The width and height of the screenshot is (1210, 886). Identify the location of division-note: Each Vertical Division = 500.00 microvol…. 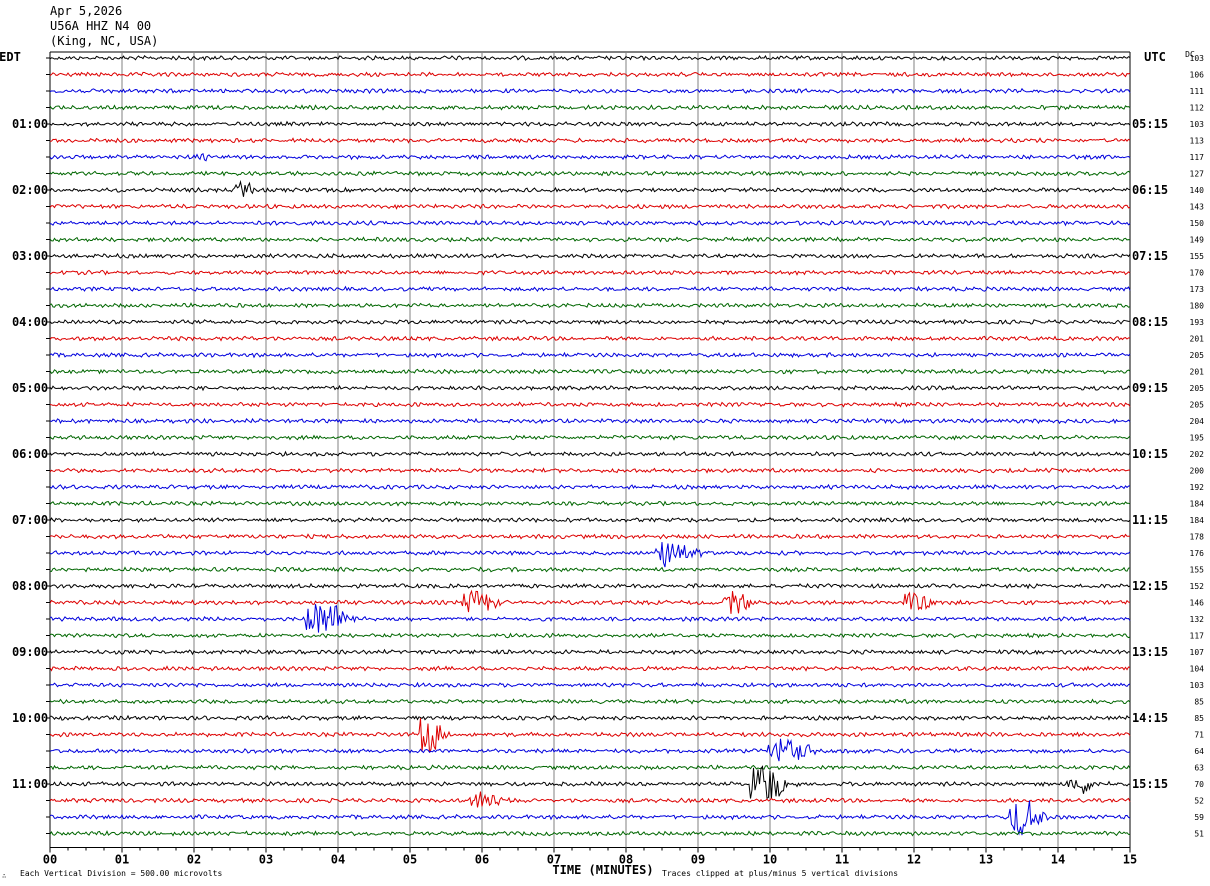
(121, 873).